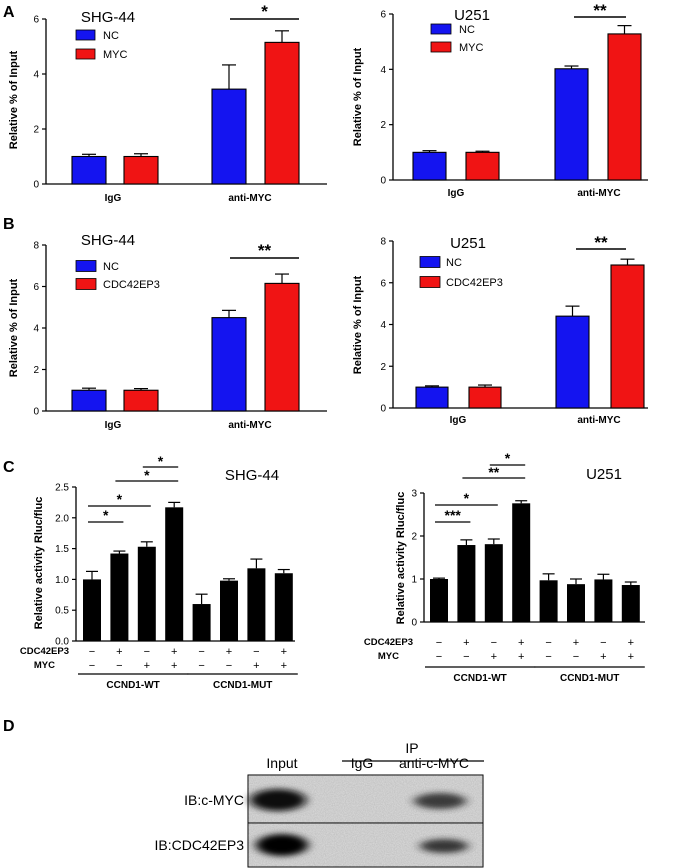  Describe the element at coordinates (62, 549) in the screenshot. I see `y-tick-label: 1.5` at that location.